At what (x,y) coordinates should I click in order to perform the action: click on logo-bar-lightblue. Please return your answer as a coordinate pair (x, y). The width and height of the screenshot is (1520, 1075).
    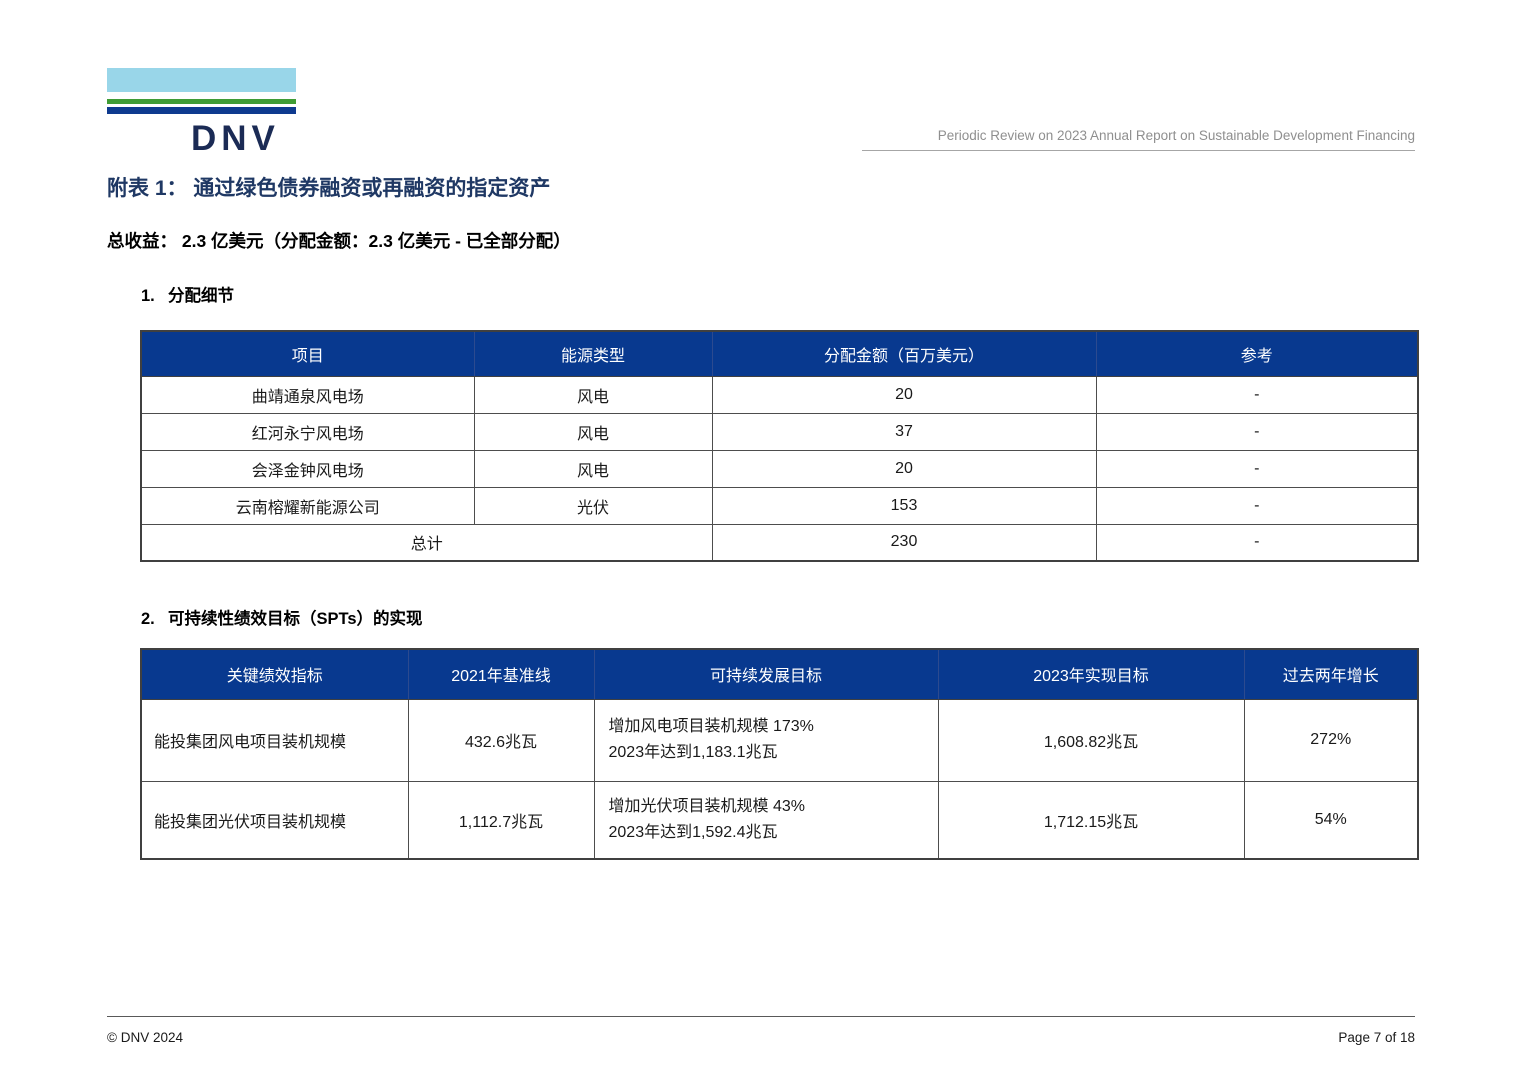
    Looking at the image, I should click on (201, 80).